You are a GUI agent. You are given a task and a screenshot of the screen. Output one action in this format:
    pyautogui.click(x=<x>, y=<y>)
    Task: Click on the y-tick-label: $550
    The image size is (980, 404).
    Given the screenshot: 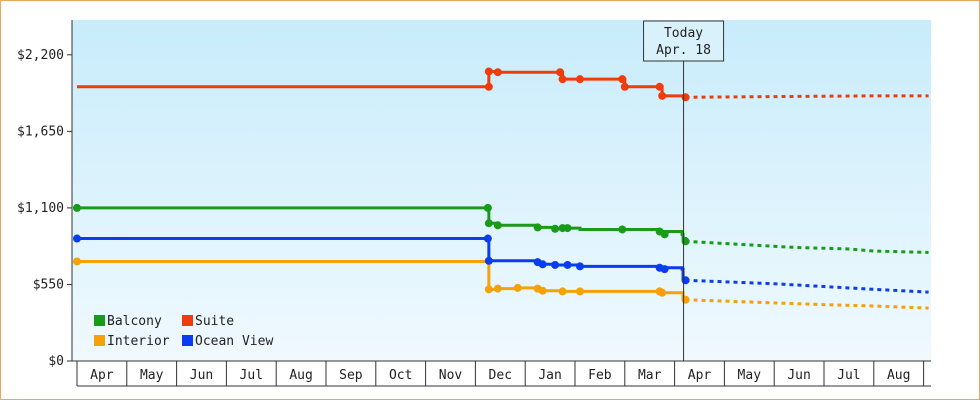 What is the action you would take?
    pyautogui.click(x=48, y=284)
    